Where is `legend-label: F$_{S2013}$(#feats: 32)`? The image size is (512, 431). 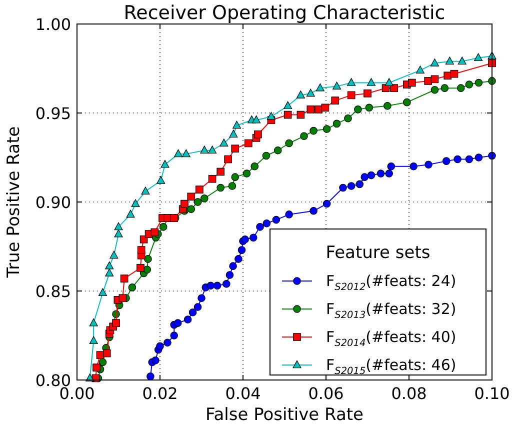 legend-label: F$_{S2013}$(#feats: 32) is located at coordinates (391, 310).